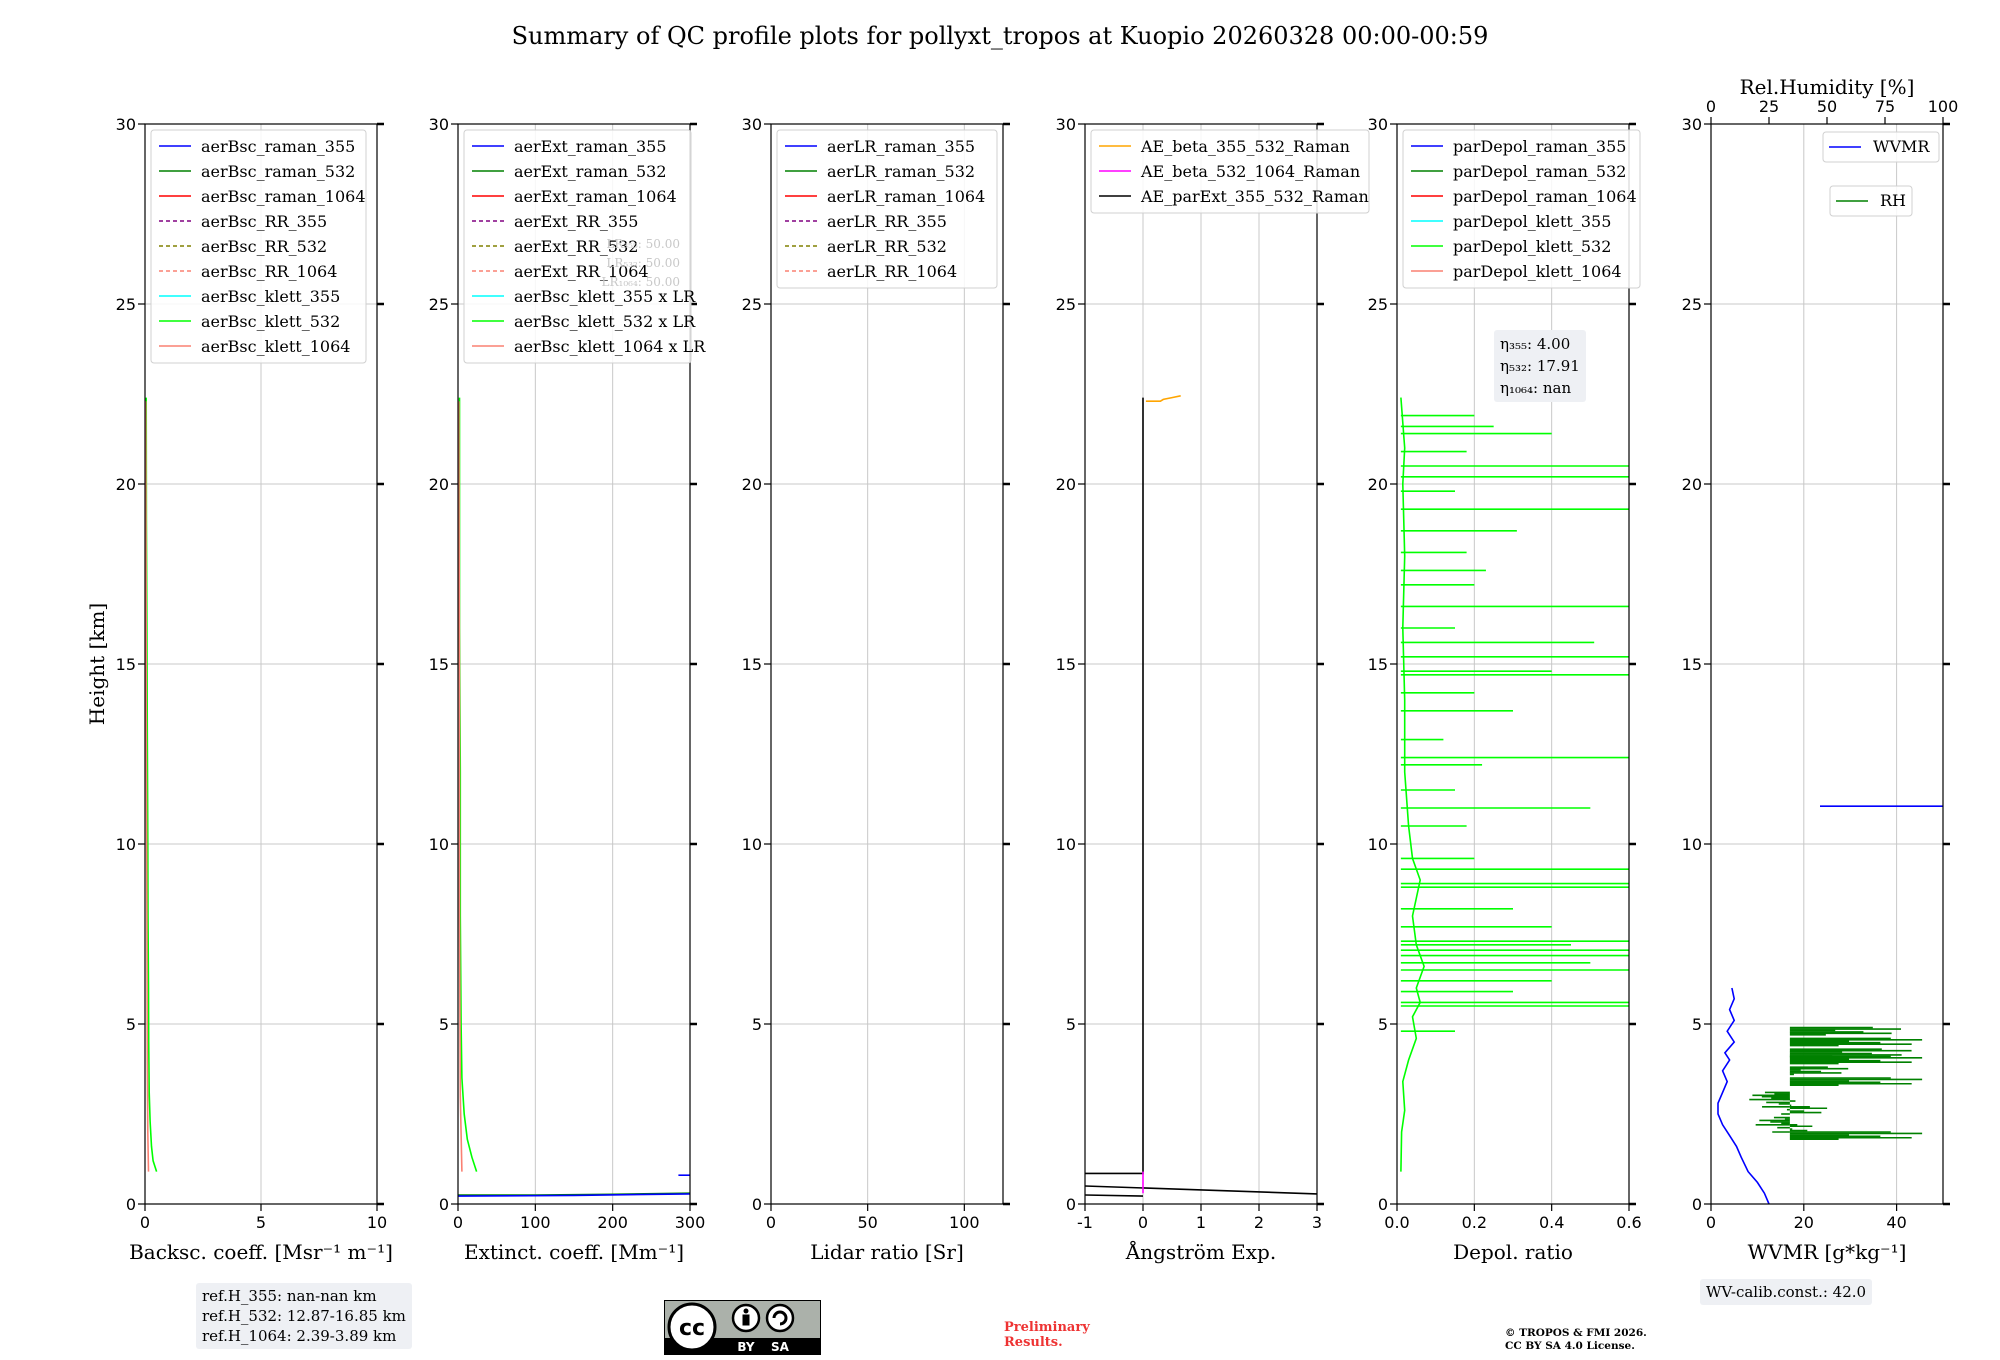 The image size is (2000, 1360). I want to click on legend-label: WVMR, so click(1901, 146).